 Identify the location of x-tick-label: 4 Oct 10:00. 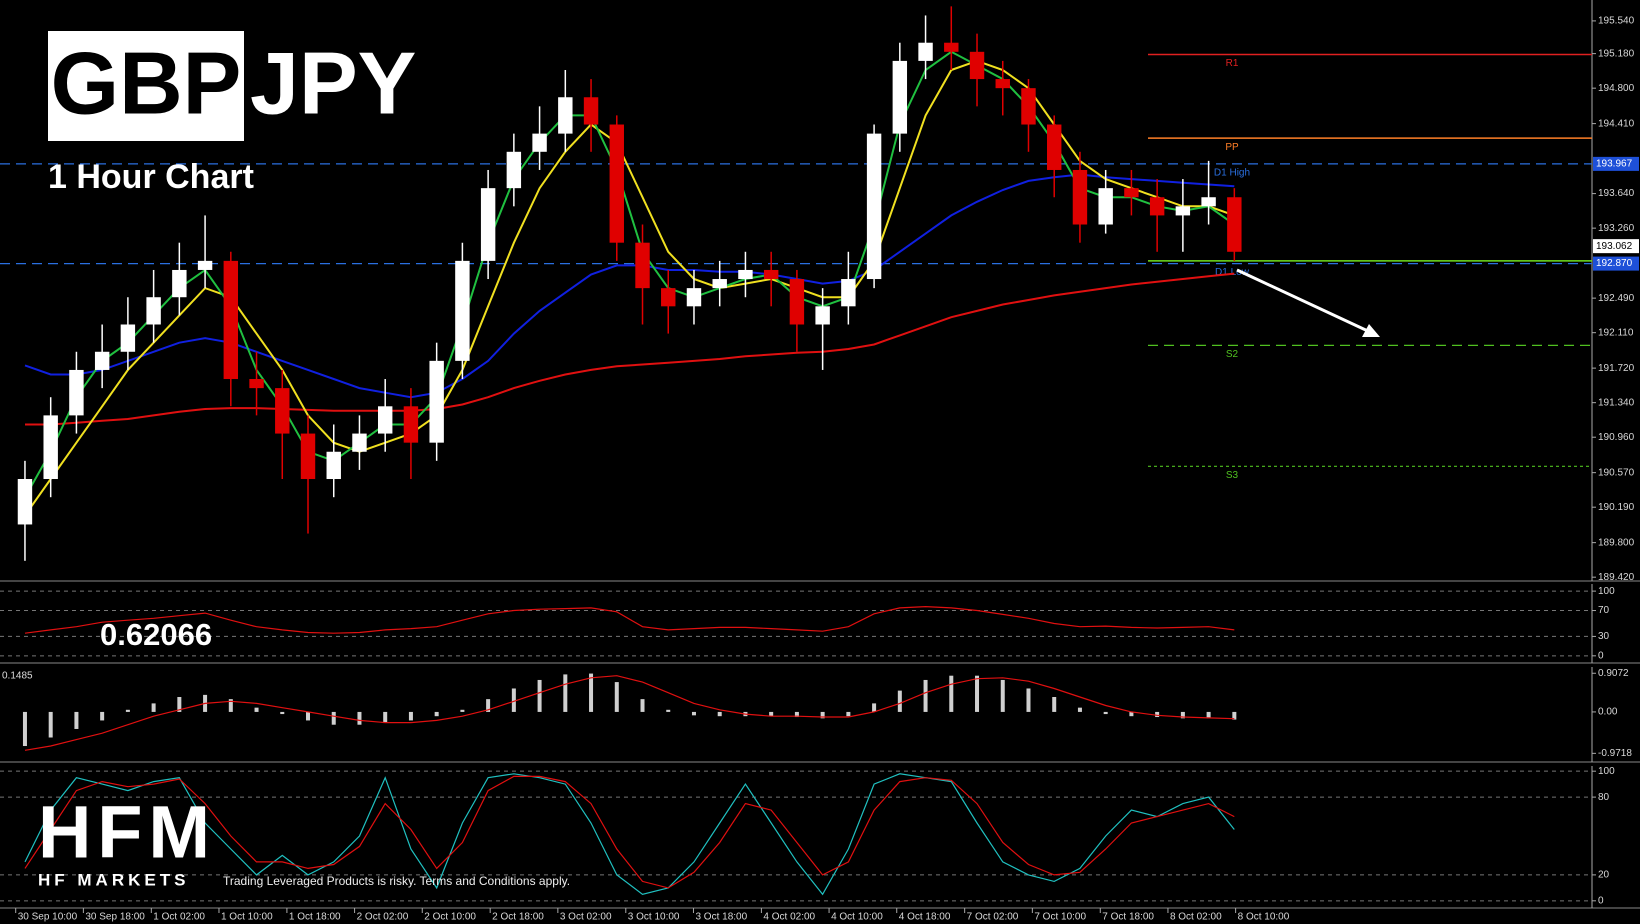
(857, 917).